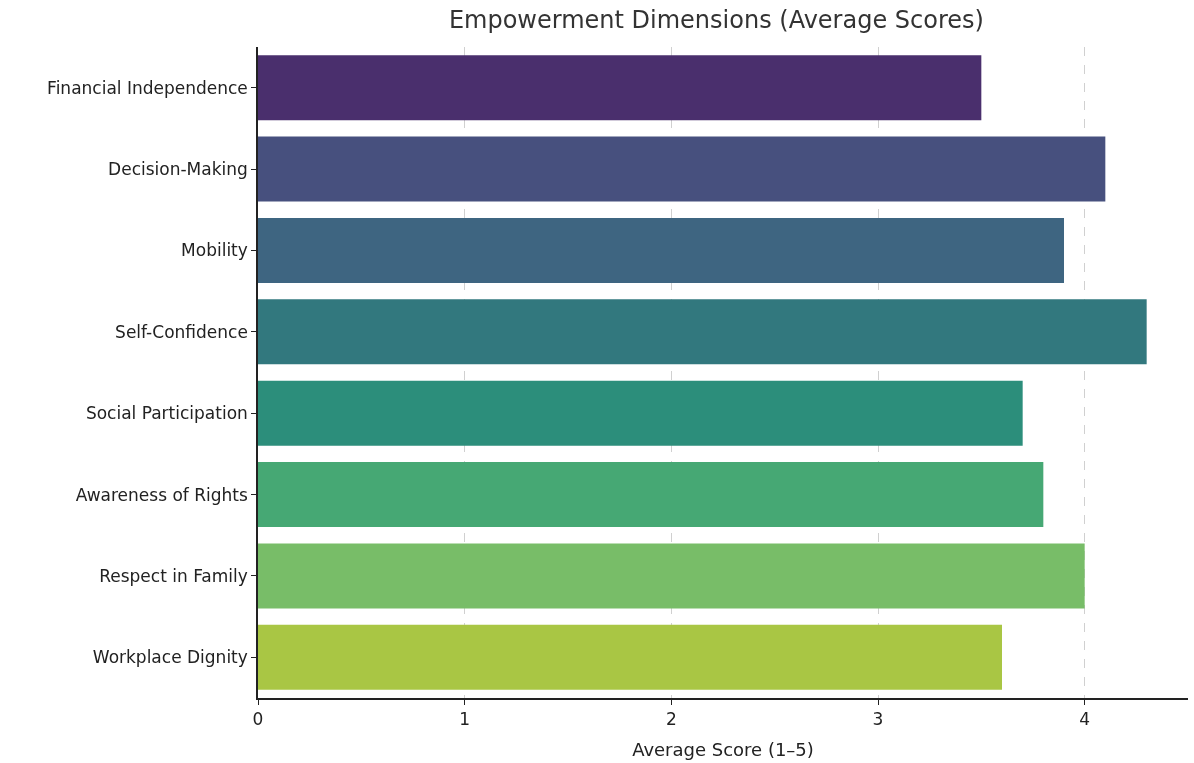 This screenshot has width=1194, height=763. What do you see at coordinates (173, 575) in the screenshot?
I see `y-tick-label: Respect in Family` at bounding box center [173, 575].